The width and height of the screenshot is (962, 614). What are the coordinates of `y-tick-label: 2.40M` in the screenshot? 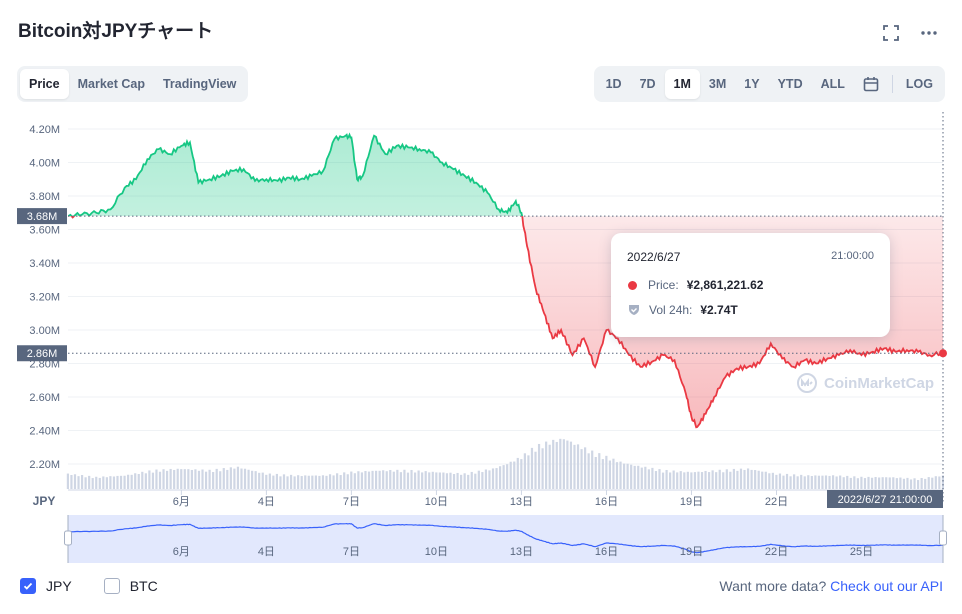 It's located at (44, 432).